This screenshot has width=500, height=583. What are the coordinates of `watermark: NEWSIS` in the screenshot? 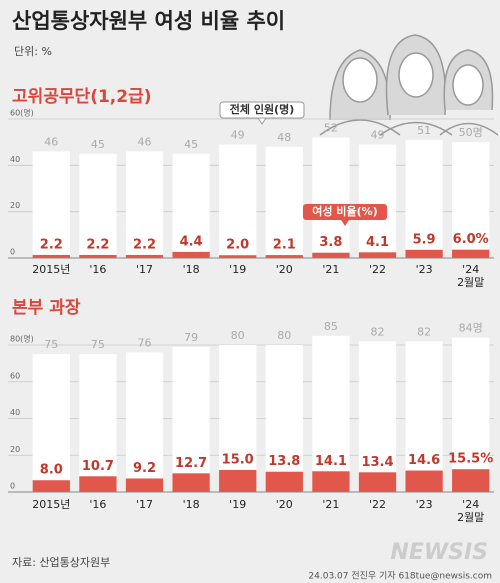 It's located at (439, 552).